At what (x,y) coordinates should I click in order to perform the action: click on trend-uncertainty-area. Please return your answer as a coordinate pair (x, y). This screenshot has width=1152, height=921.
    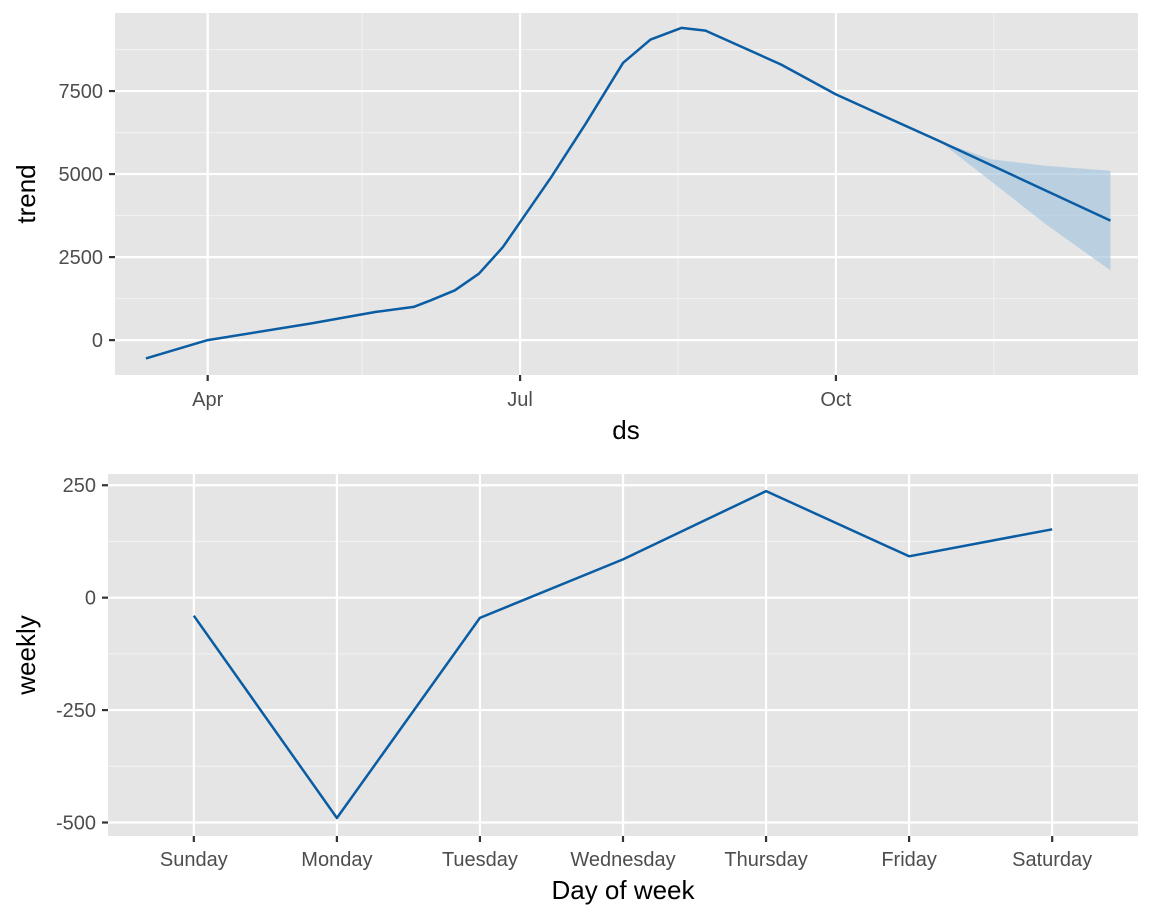
    Looking at the image, I should click on (1024, 205).